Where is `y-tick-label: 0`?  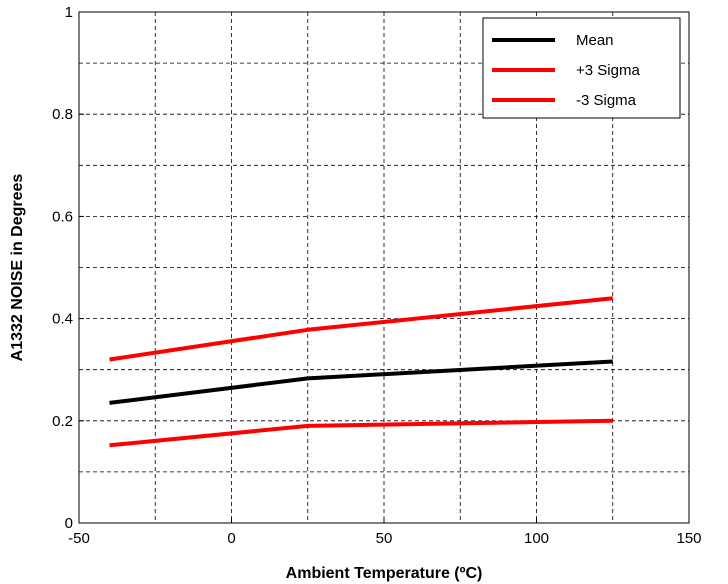
y-tick-label: 0 is located at coordinates (69, 523).